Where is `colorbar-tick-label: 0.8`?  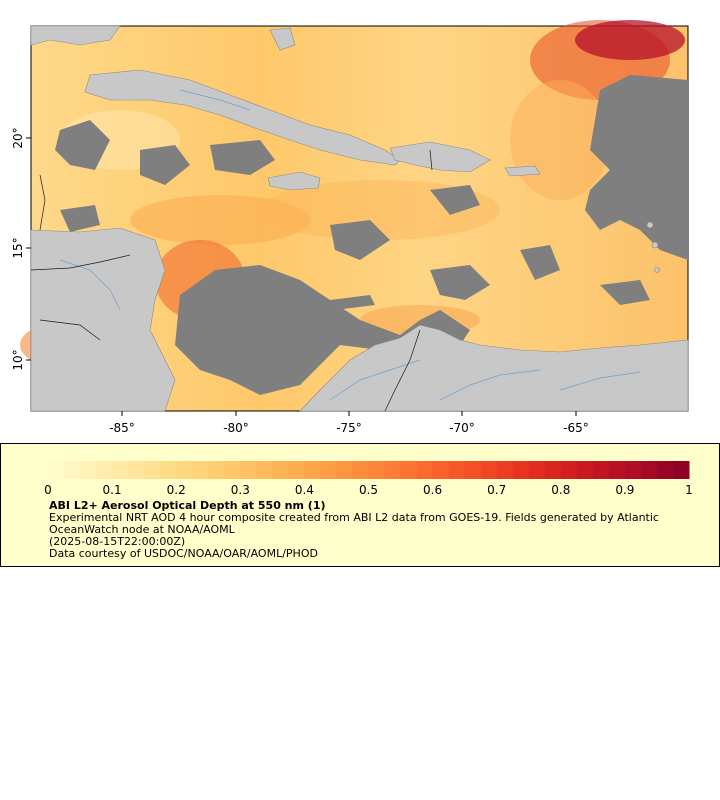
colorbar-tick-label: 0.8 is located at coordinates (560, 490).